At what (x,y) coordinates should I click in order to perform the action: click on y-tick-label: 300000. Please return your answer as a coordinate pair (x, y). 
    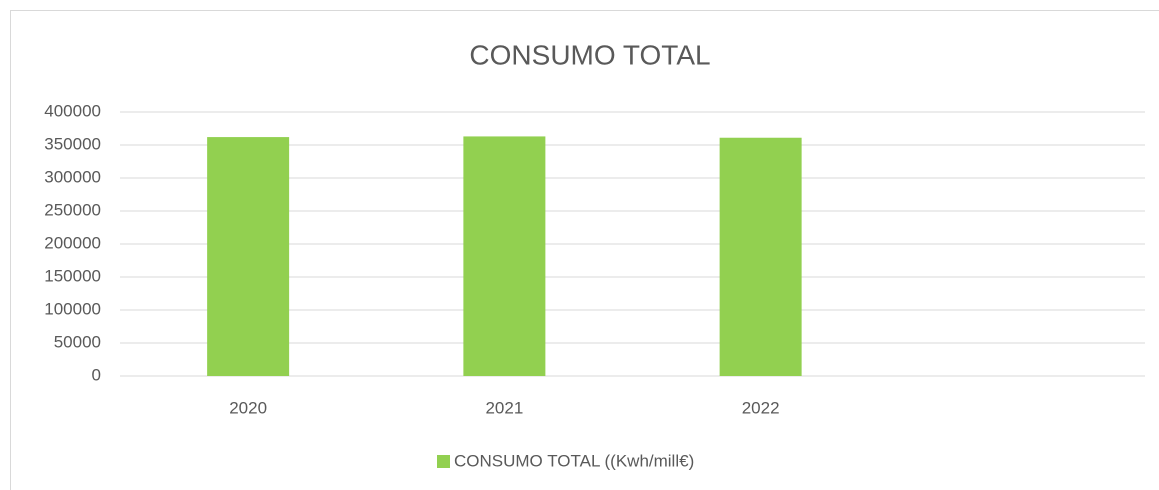
    Looking at the image, I should click on (72, 176).